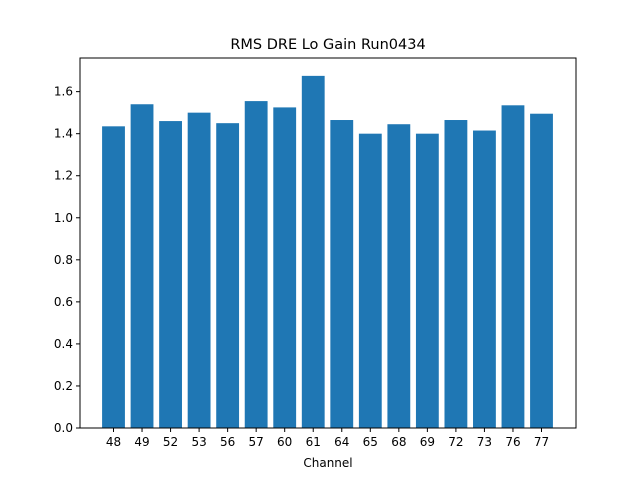  Describe the element at coordinates (63, 176) in the screenshot. I see `y-tick-label-1.2: 1.2` at that location.